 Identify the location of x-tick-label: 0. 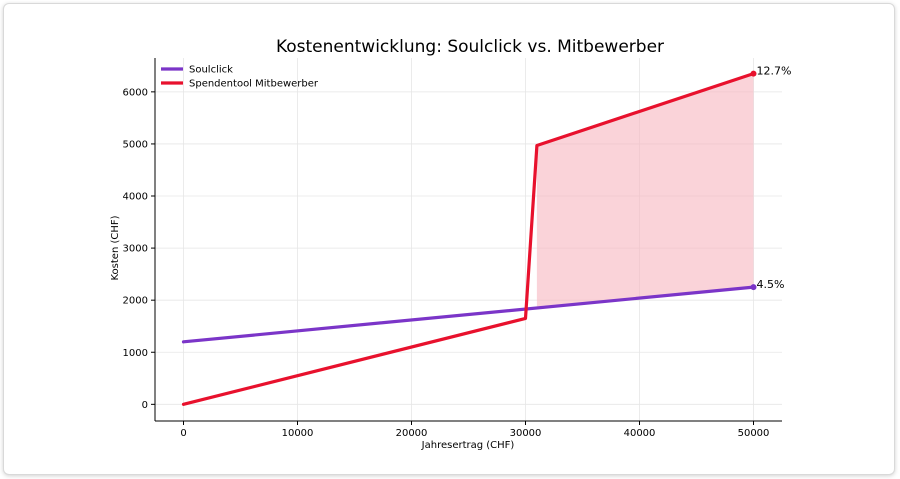
(183, 433).